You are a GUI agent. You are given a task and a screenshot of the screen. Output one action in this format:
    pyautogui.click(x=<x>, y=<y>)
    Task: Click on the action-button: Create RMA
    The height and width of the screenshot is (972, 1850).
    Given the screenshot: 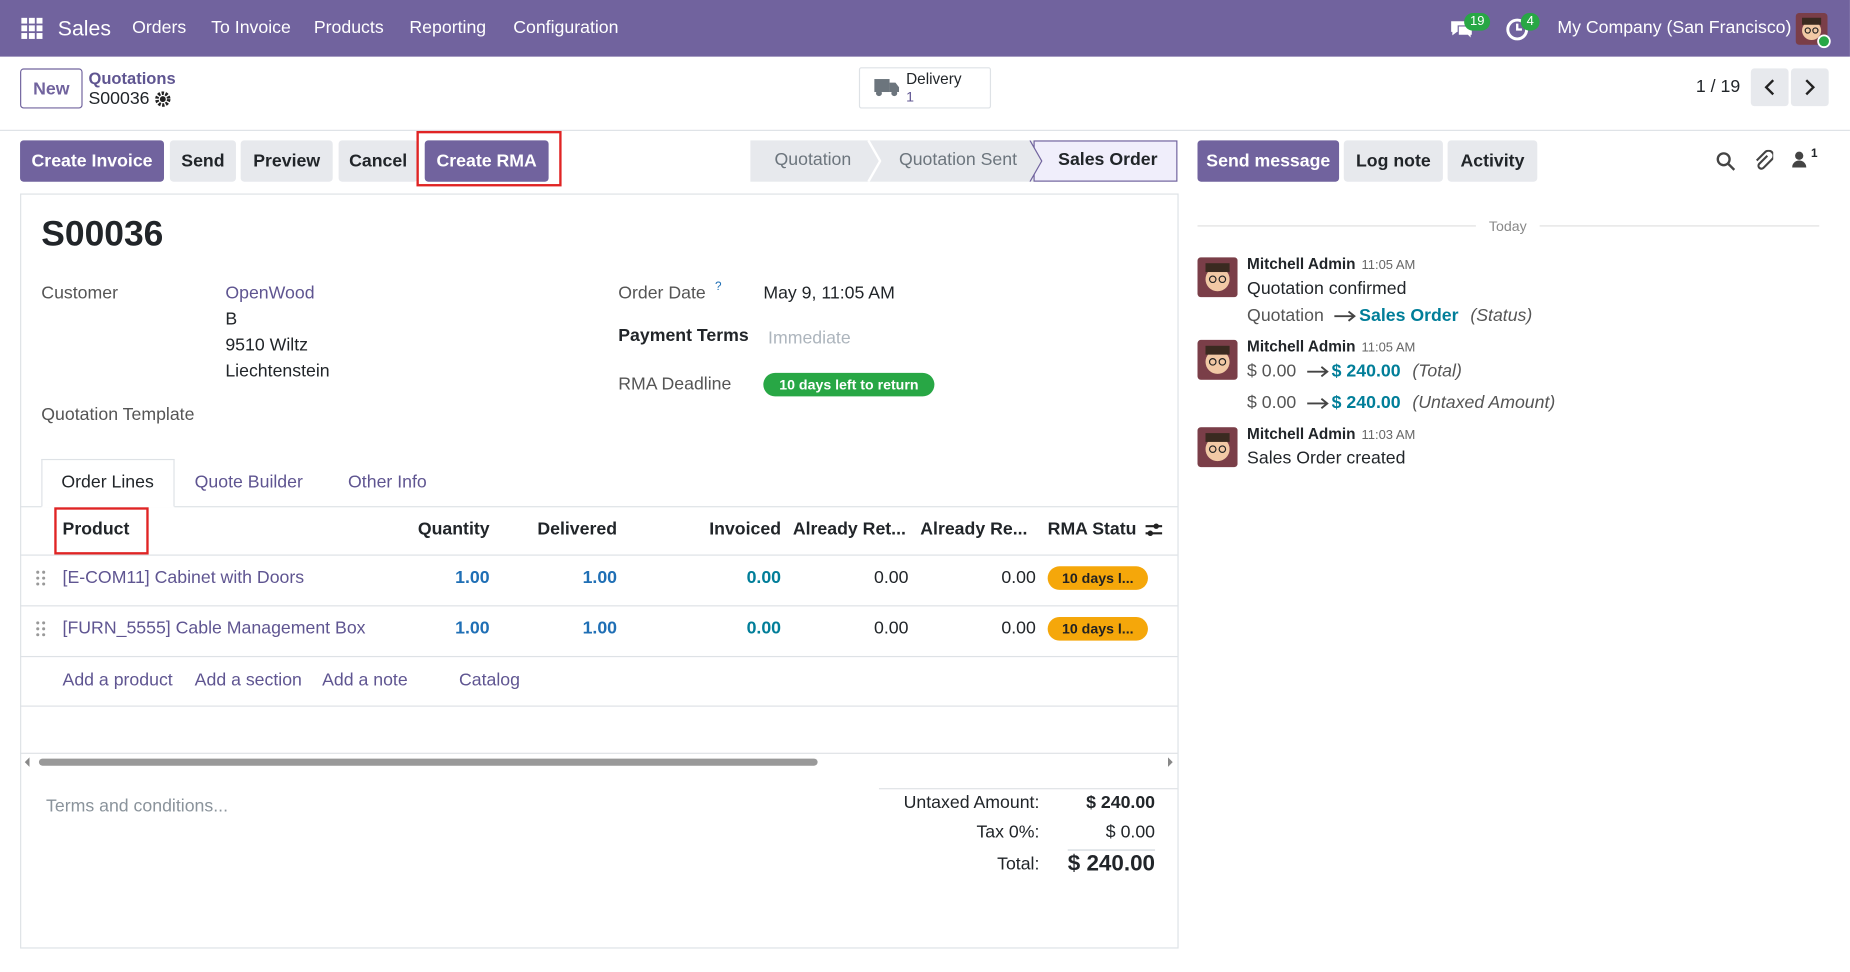 What is the action you would take?
    pyautogui.click(x=486, y=161)
    